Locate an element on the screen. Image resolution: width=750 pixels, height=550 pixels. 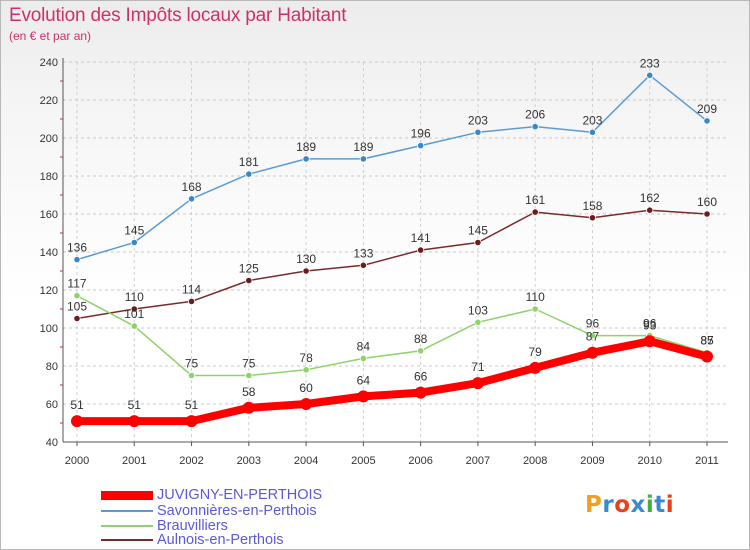
data-label: 189 is located at coordinates (306, 147).